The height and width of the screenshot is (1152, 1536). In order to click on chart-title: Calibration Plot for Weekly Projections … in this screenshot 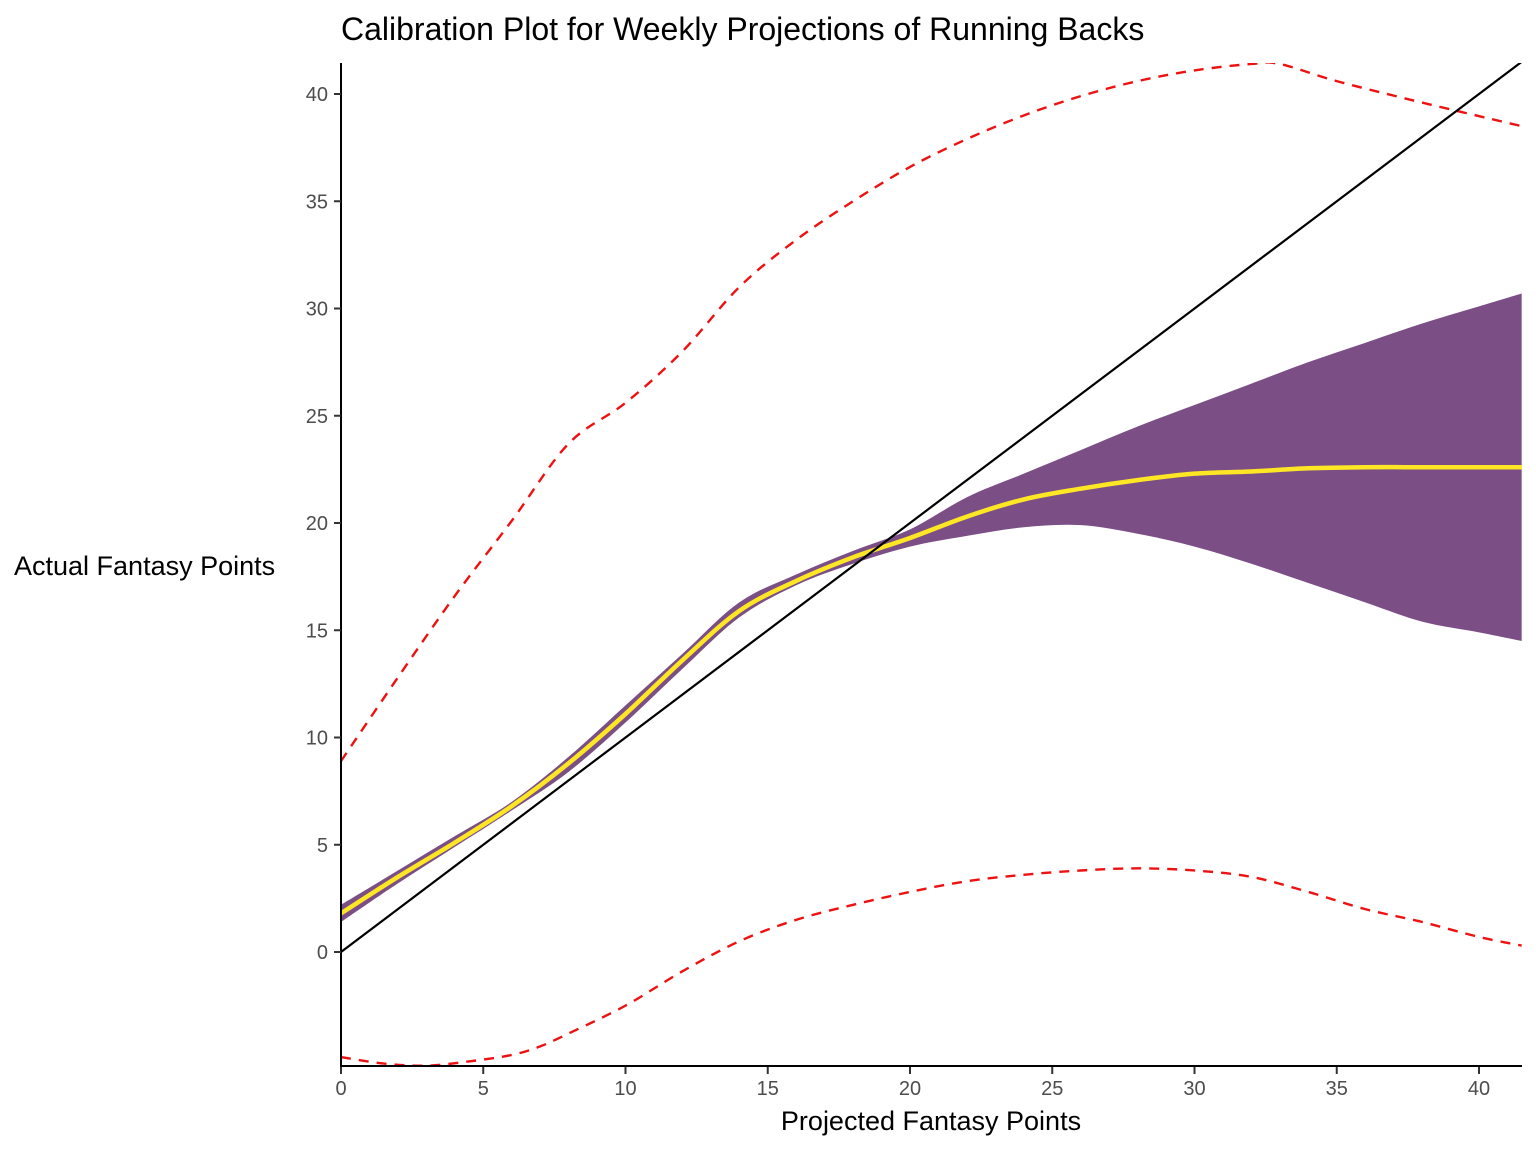, I will do `click(742, 29)`.